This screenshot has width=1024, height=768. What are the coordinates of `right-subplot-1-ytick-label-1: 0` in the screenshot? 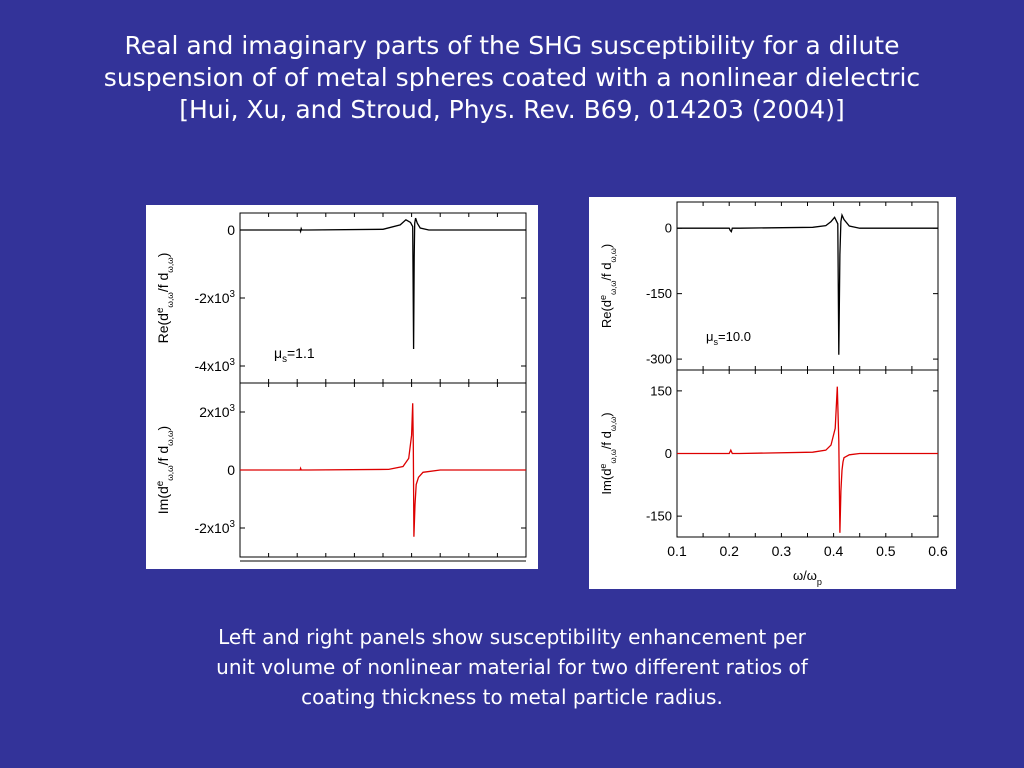 It's located at (668, 453).